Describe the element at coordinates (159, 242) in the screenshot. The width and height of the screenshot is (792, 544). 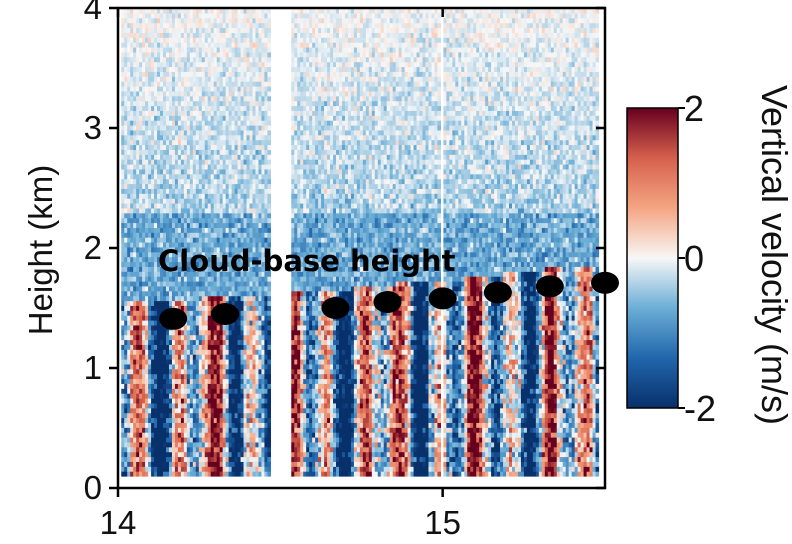
I see `heatmap-column` at that location.